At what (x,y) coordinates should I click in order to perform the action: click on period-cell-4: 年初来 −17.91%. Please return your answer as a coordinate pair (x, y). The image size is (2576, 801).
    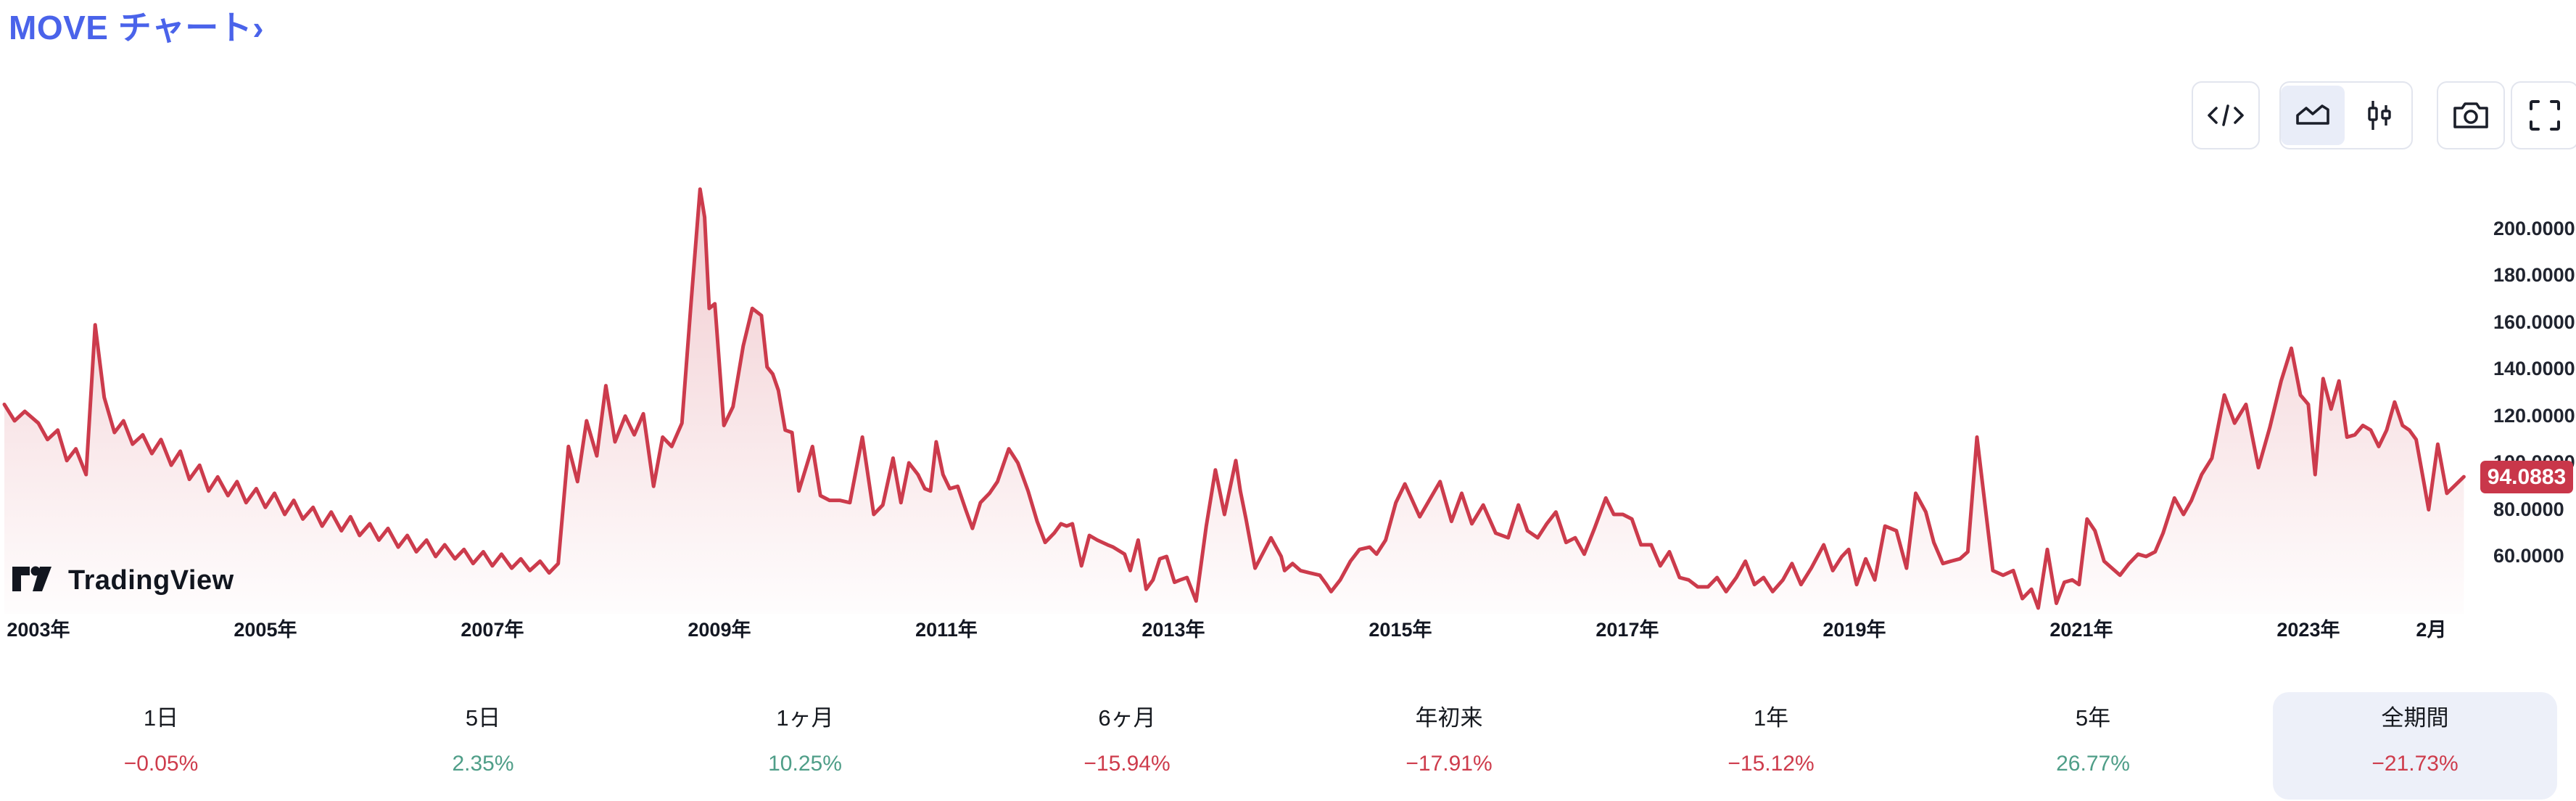
    Looking at the image, I should click on (1449, 738).